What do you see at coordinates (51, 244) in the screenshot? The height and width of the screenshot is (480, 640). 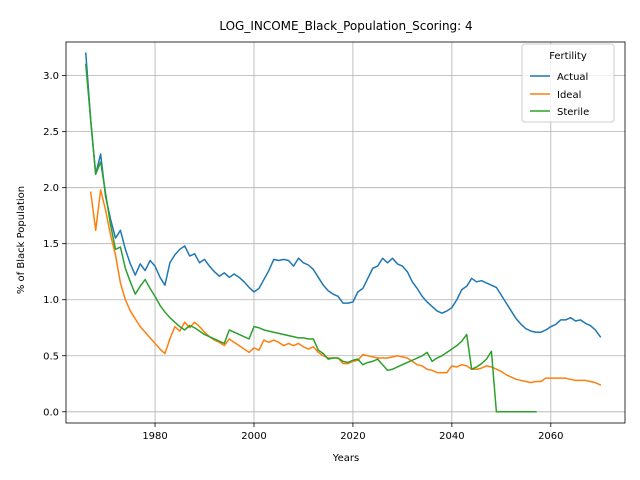 I see `y-tick-label: 1.5` at bounding box center [51, 244].